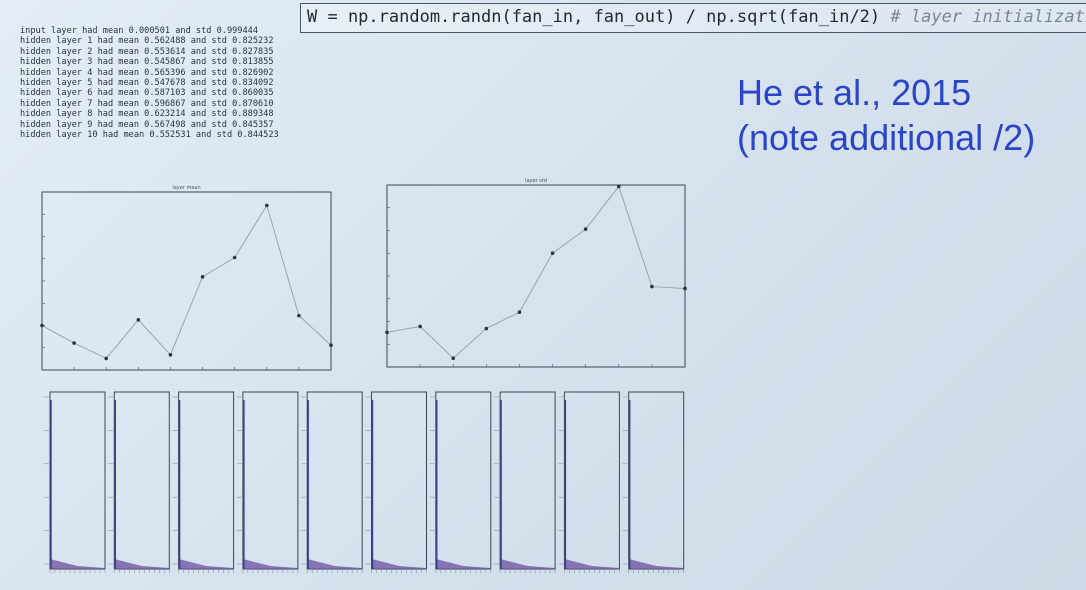 The width and height of the screenshot is (1086, 590). I want to click on std-plot-chart: layer std, so click(536, 273).